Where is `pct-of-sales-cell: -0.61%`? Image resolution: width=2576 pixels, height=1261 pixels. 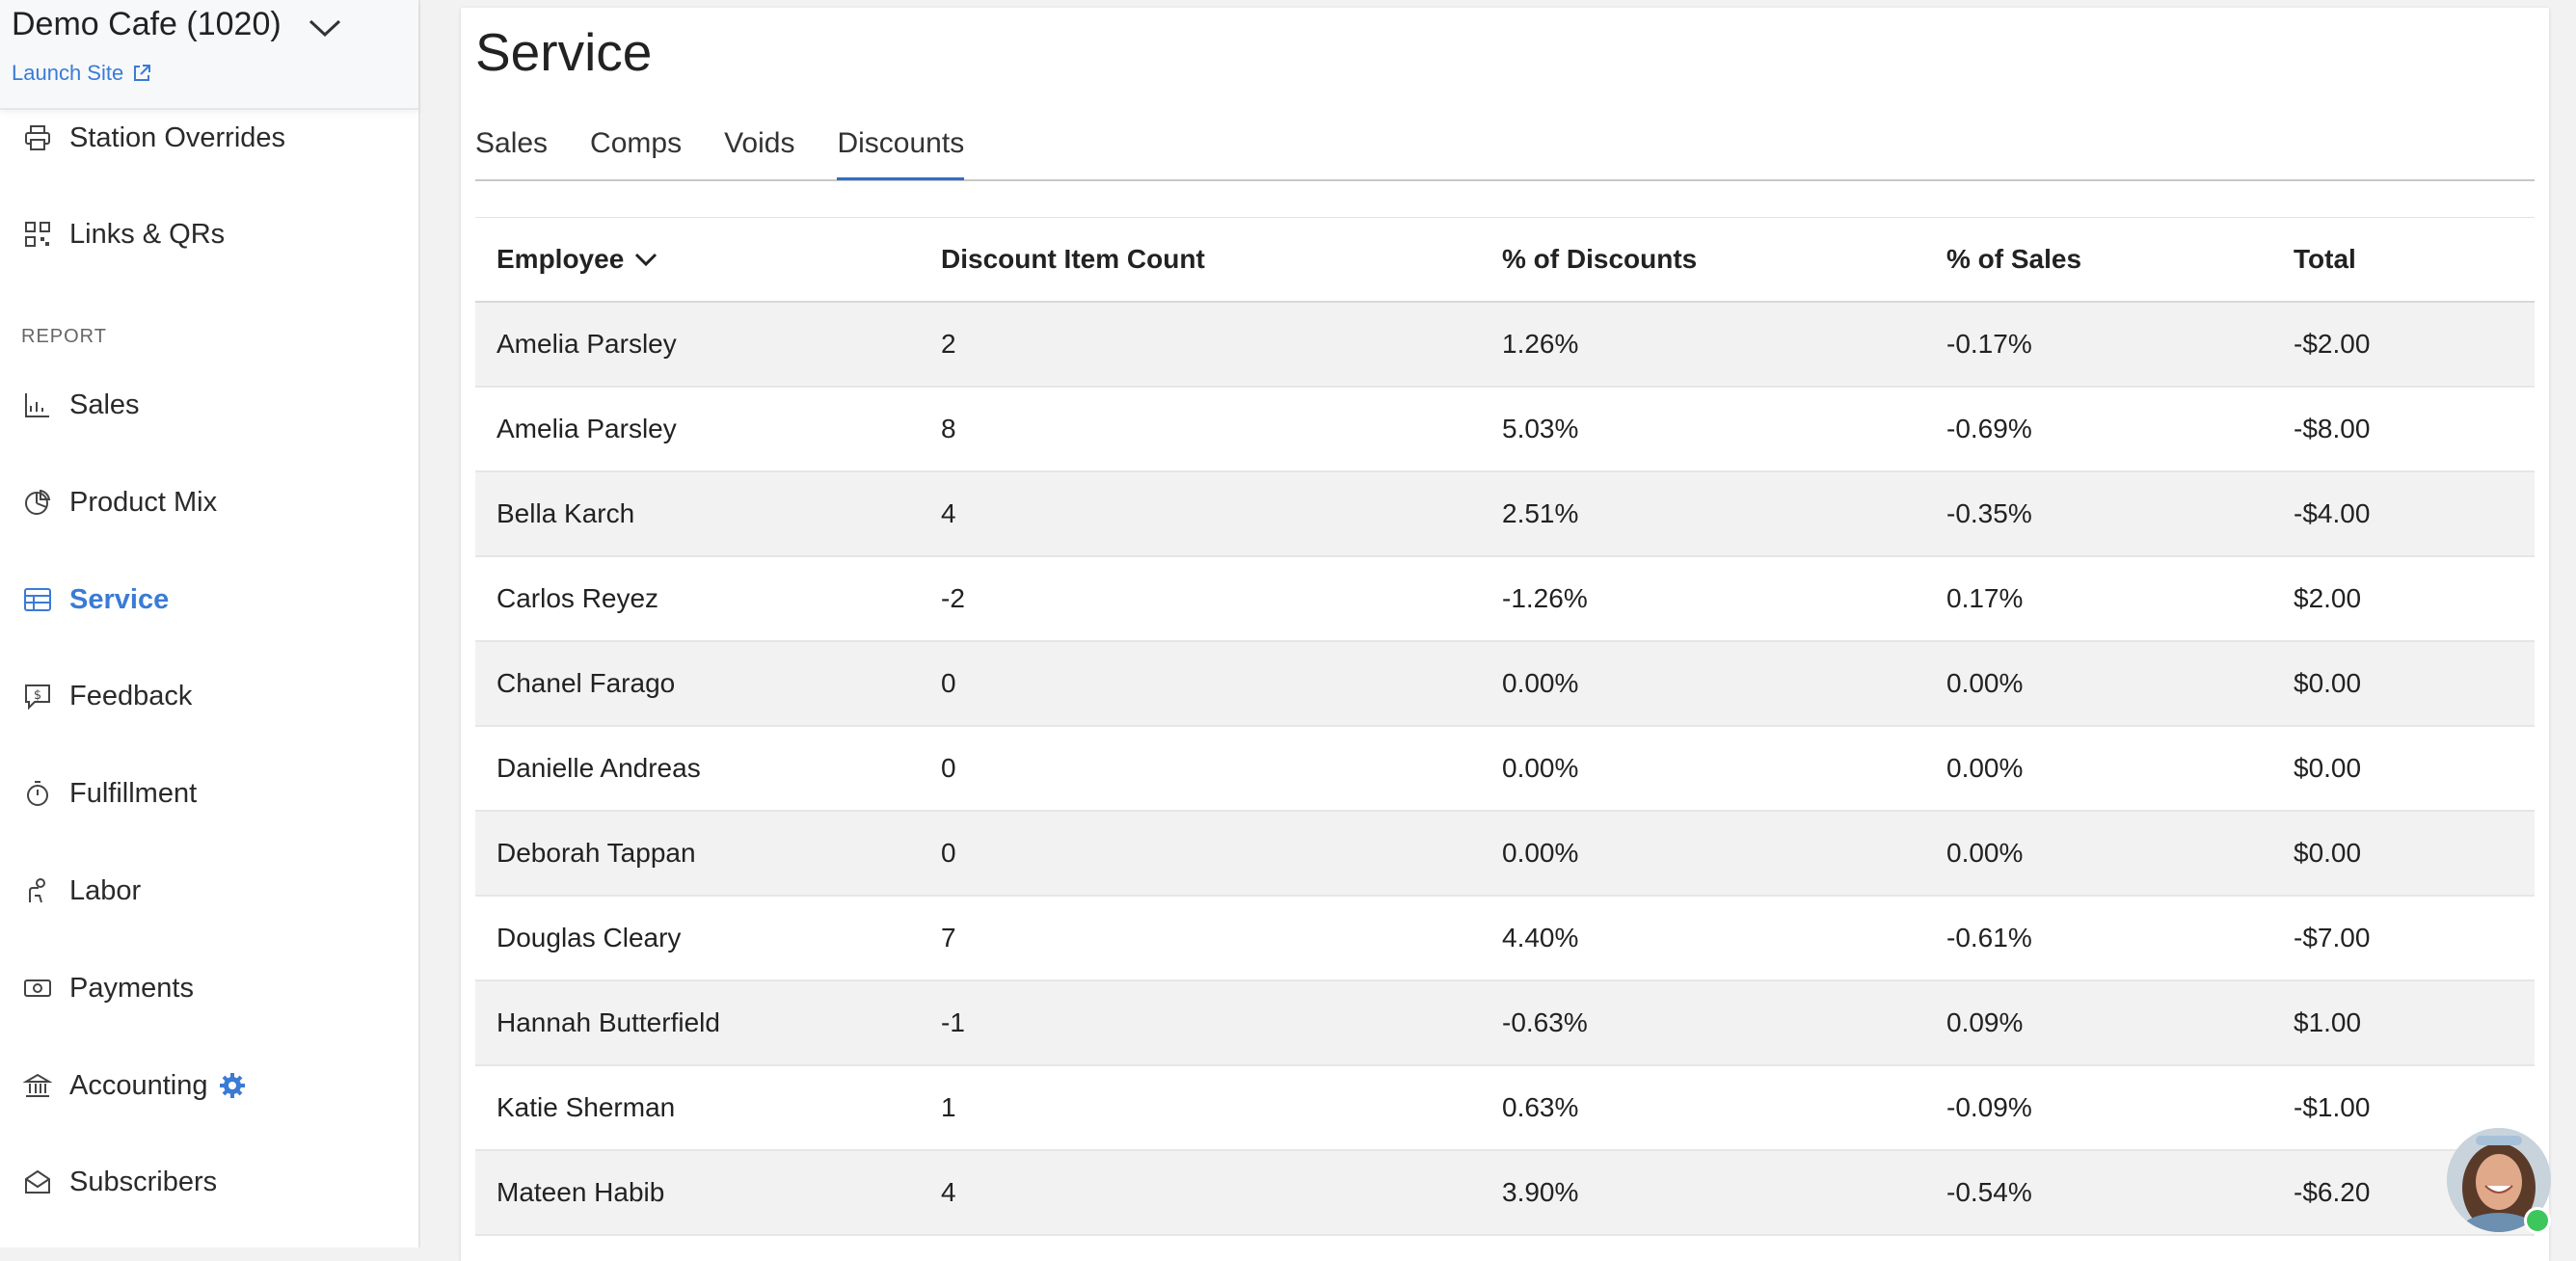 pct-of-sales-cell: -0.61% is located at coordinates (2120, 938).